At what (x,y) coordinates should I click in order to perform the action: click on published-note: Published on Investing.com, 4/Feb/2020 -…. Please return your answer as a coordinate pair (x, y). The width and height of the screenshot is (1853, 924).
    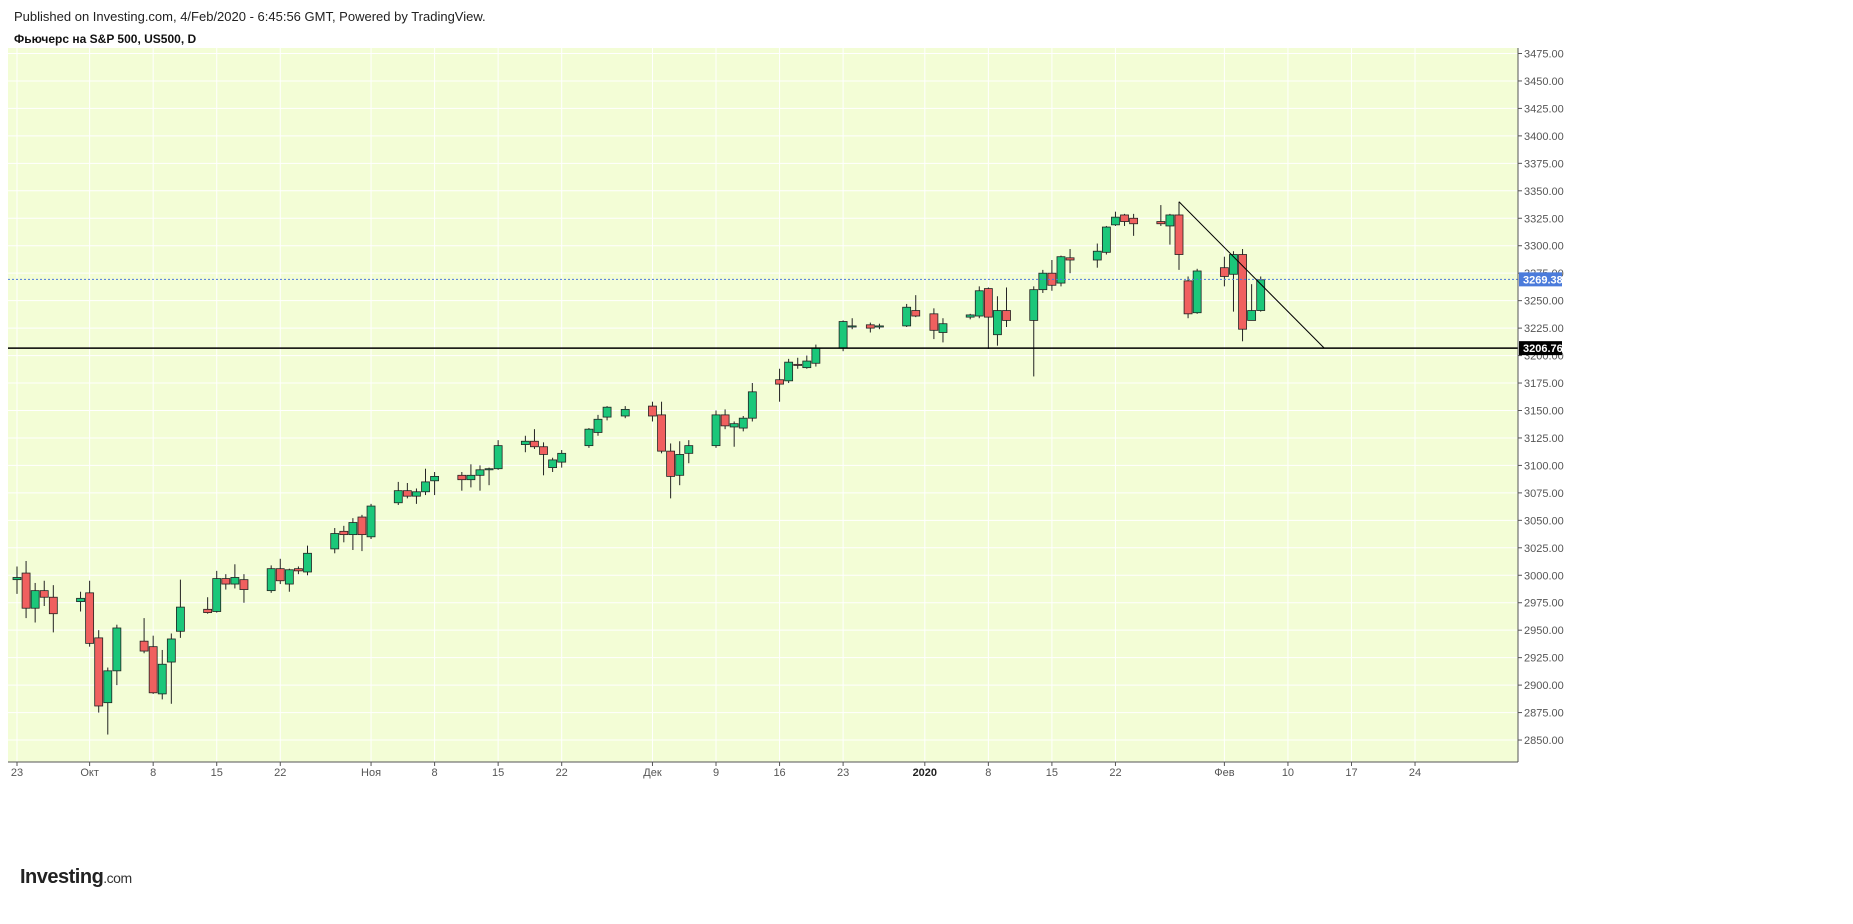
    Looking at the image, I should click on (250, 16).